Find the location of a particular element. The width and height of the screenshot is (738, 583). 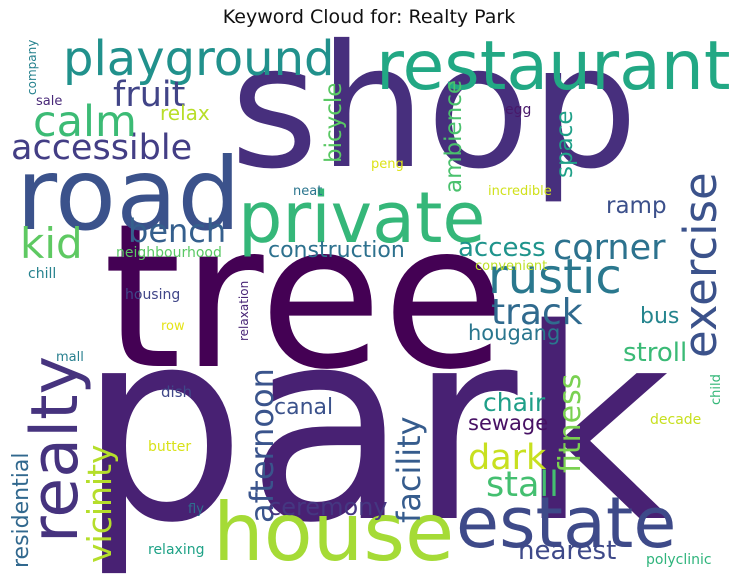

word-canal: canal is located at coordinates (304, 407).